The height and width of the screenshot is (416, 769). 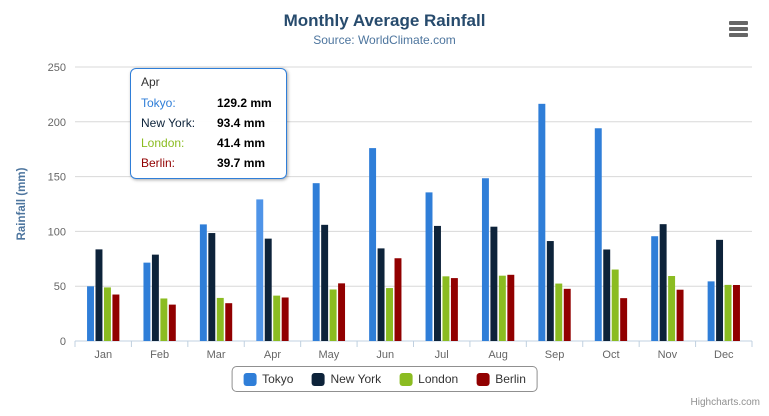 What do you see at coordinates (559, 312) in the screenshot?
I see `column-london-sep` at bounding box center [559, 312].